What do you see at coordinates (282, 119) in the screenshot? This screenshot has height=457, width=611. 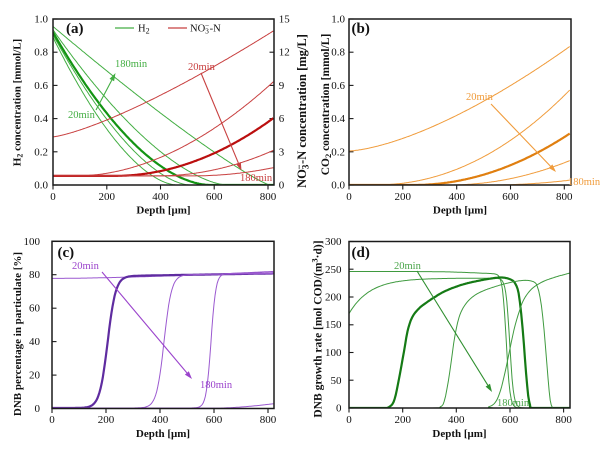 I see `svg-text: 6` at bounding box center [282, 119].